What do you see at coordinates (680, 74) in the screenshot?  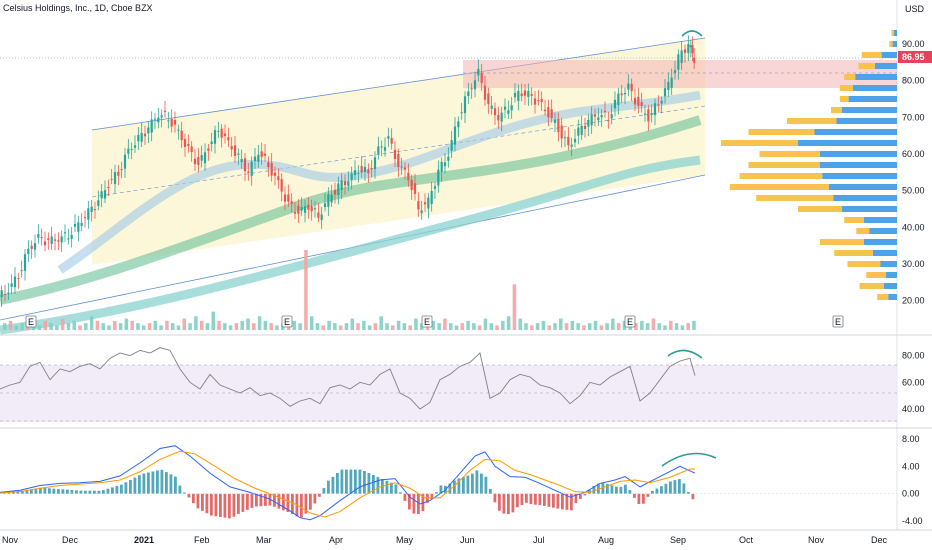 I see `resistance-zone` at bounding box center [680, 74].